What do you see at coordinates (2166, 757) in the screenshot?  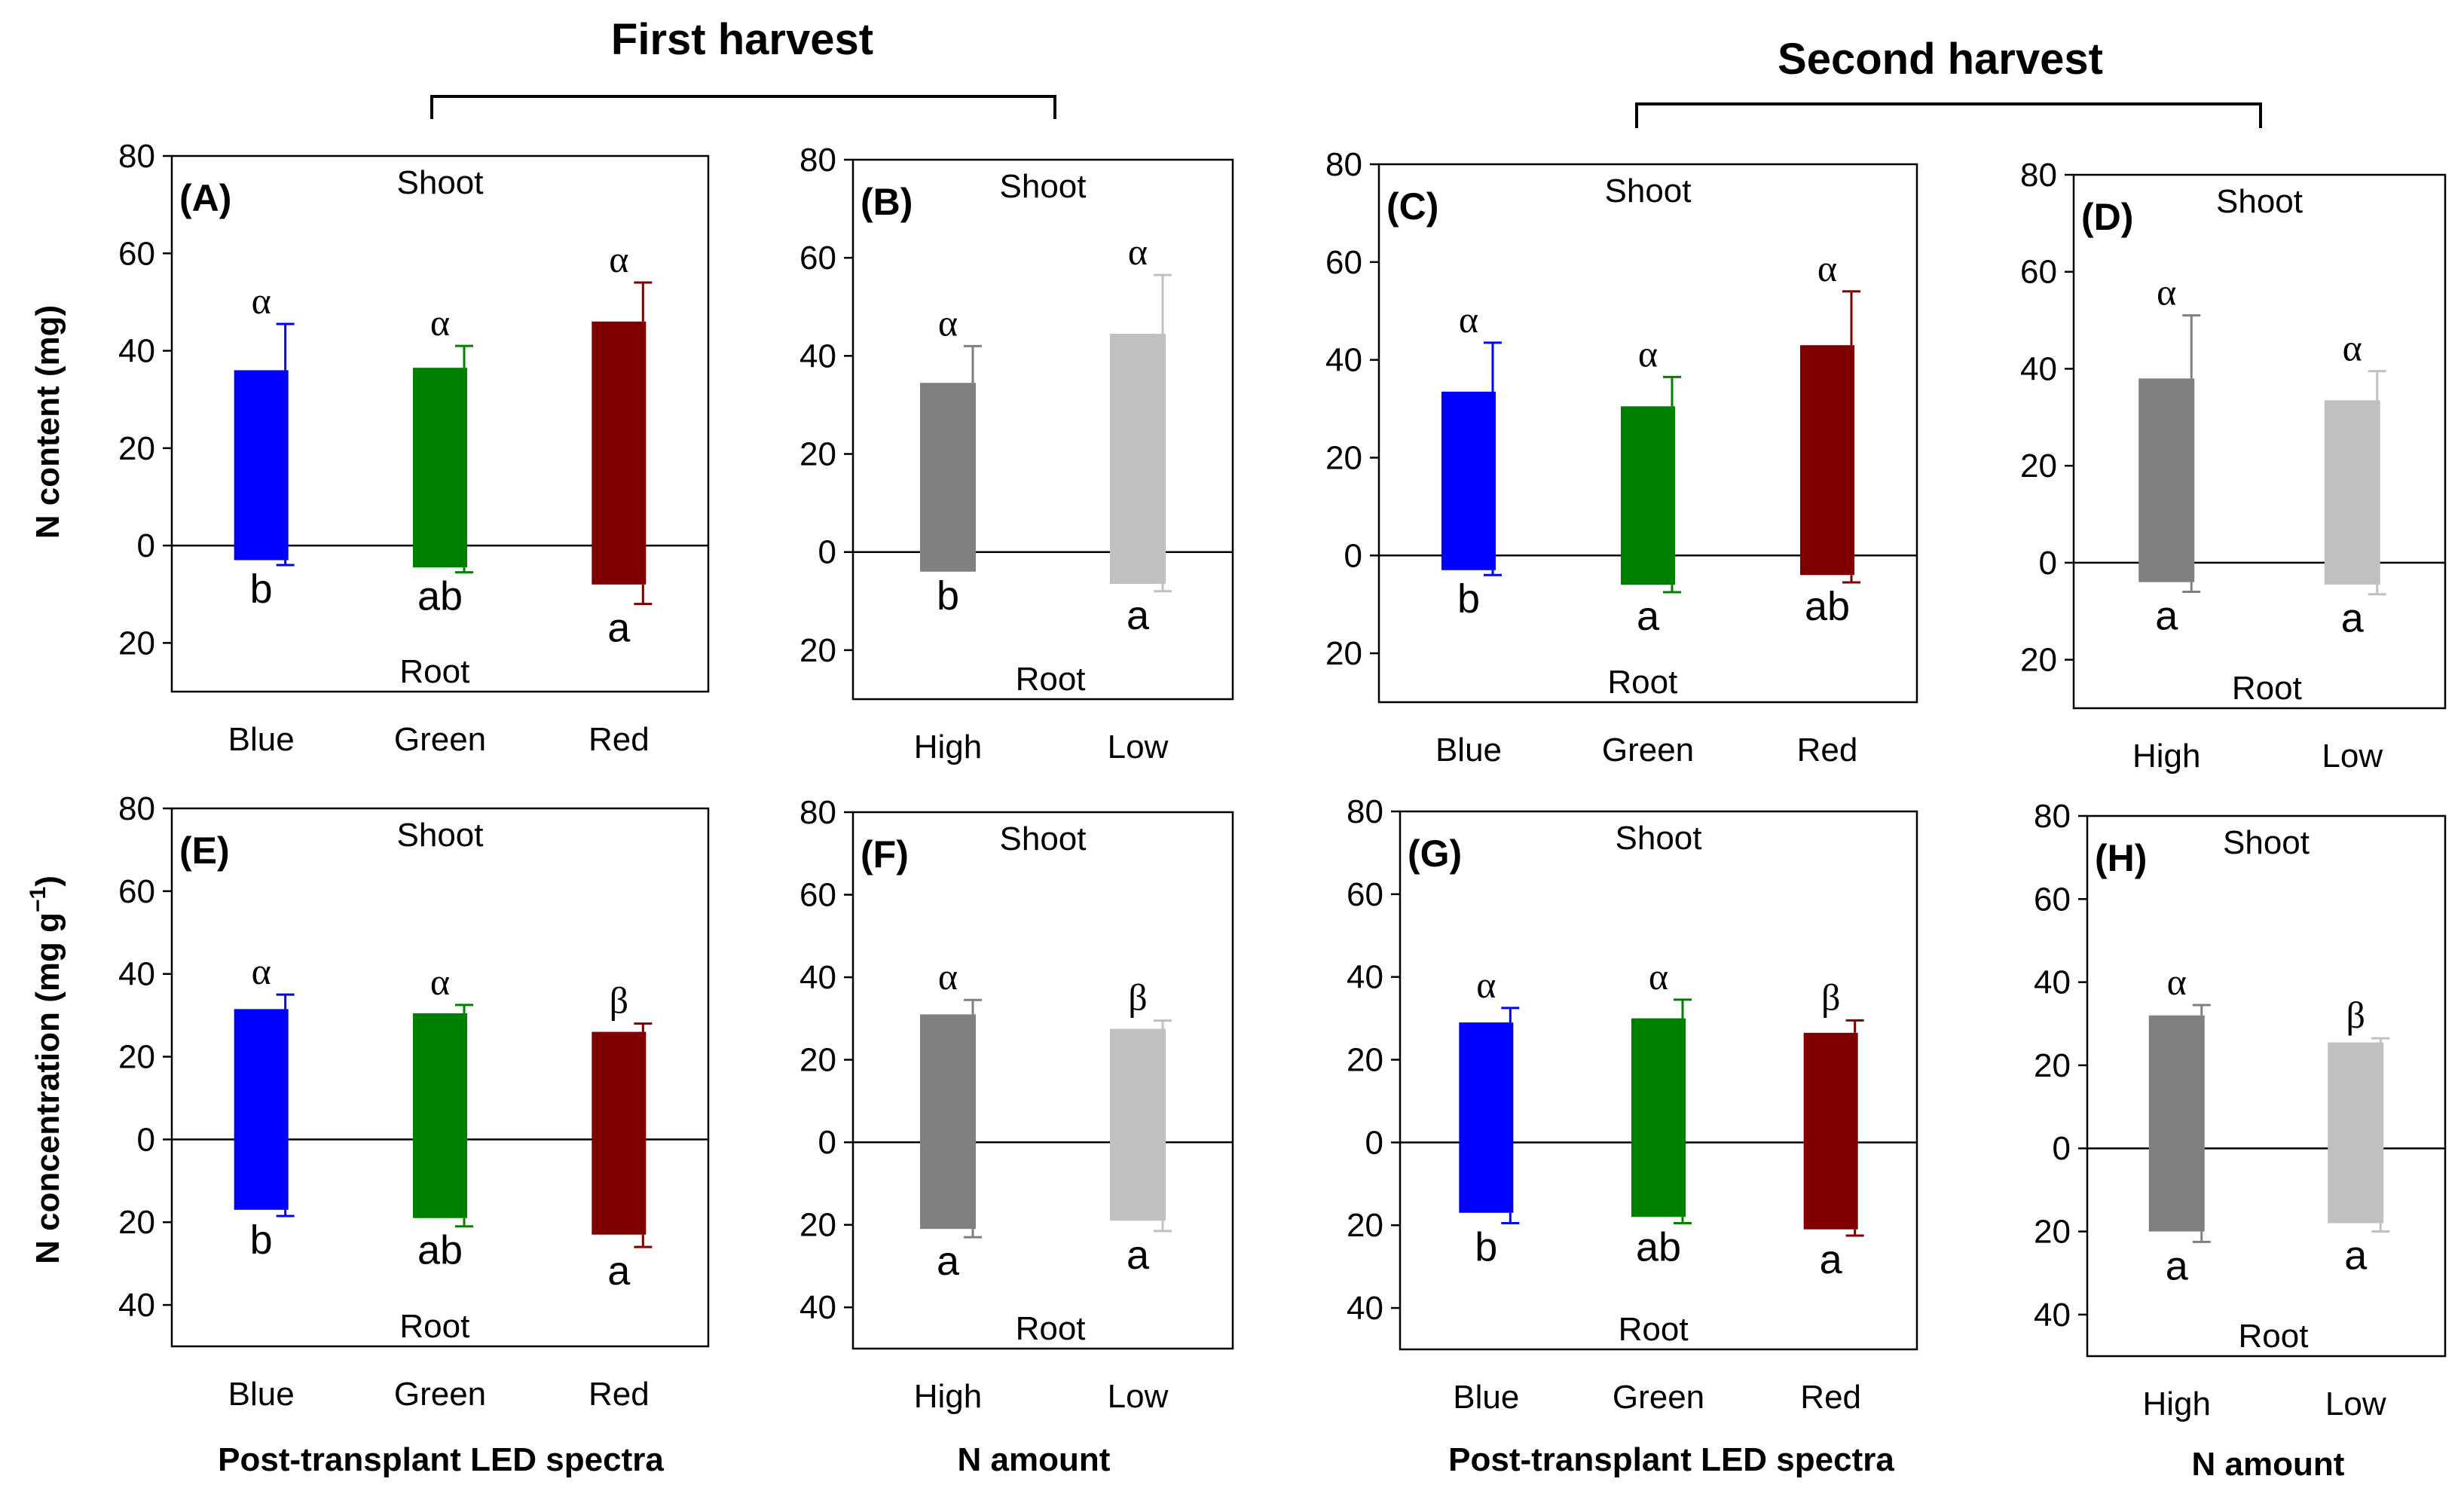 I see `x-tick-label: High` at bounding box center [2166, 757].